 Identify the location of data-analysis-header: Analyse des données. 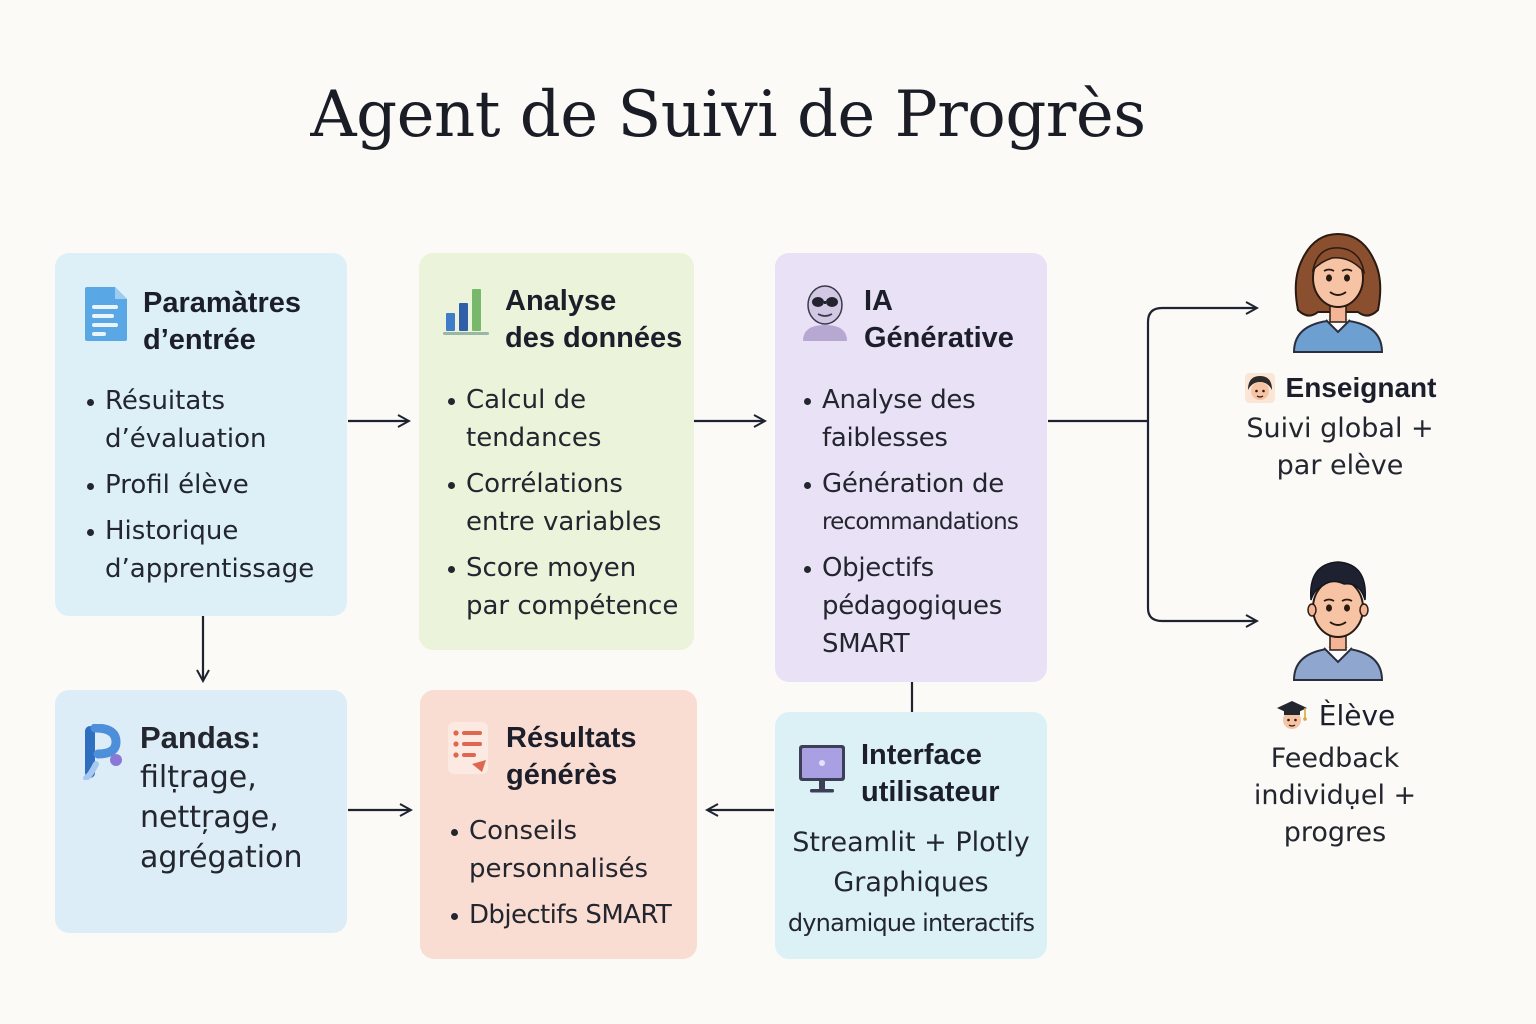
(562, 320).